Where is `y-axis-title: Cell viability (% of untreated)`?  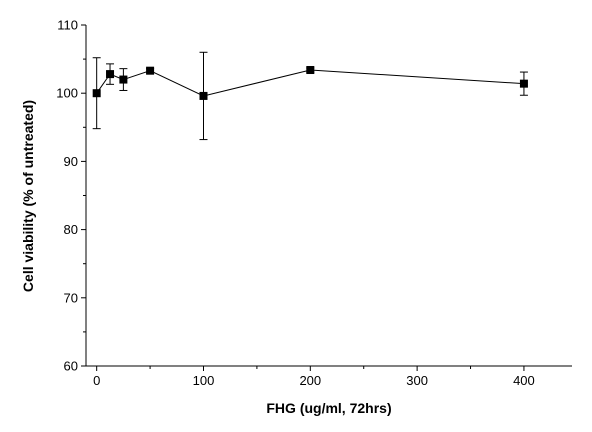
y-axis-title: Cell viability (% of untreated) is located at coordinates (28, 196).